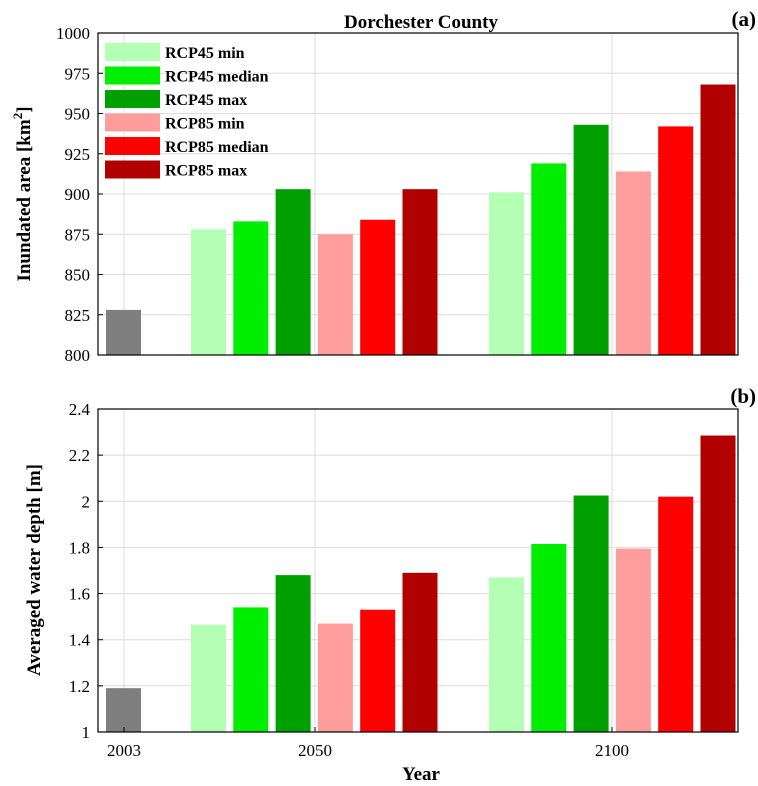 This screenshot has height=786, width=758. Describe the element at coordinates (22, 193) in the screenshot. I see `panel-a-y-axis-label: Inundated area [km2]` at that location.